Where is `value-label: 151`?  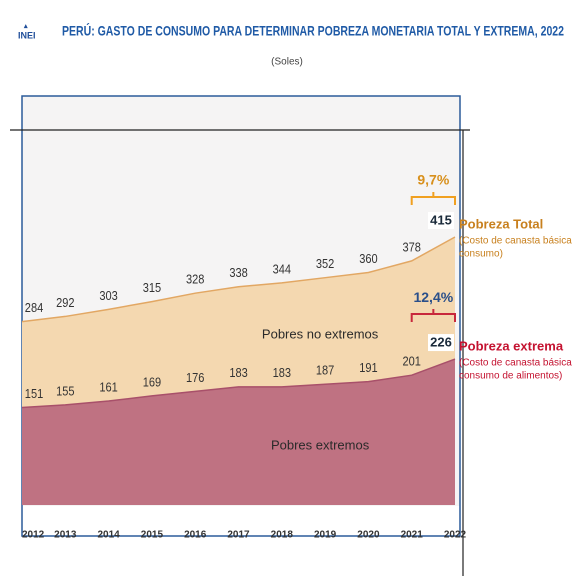 value-label: 151 is located at coordinates (34, 393).